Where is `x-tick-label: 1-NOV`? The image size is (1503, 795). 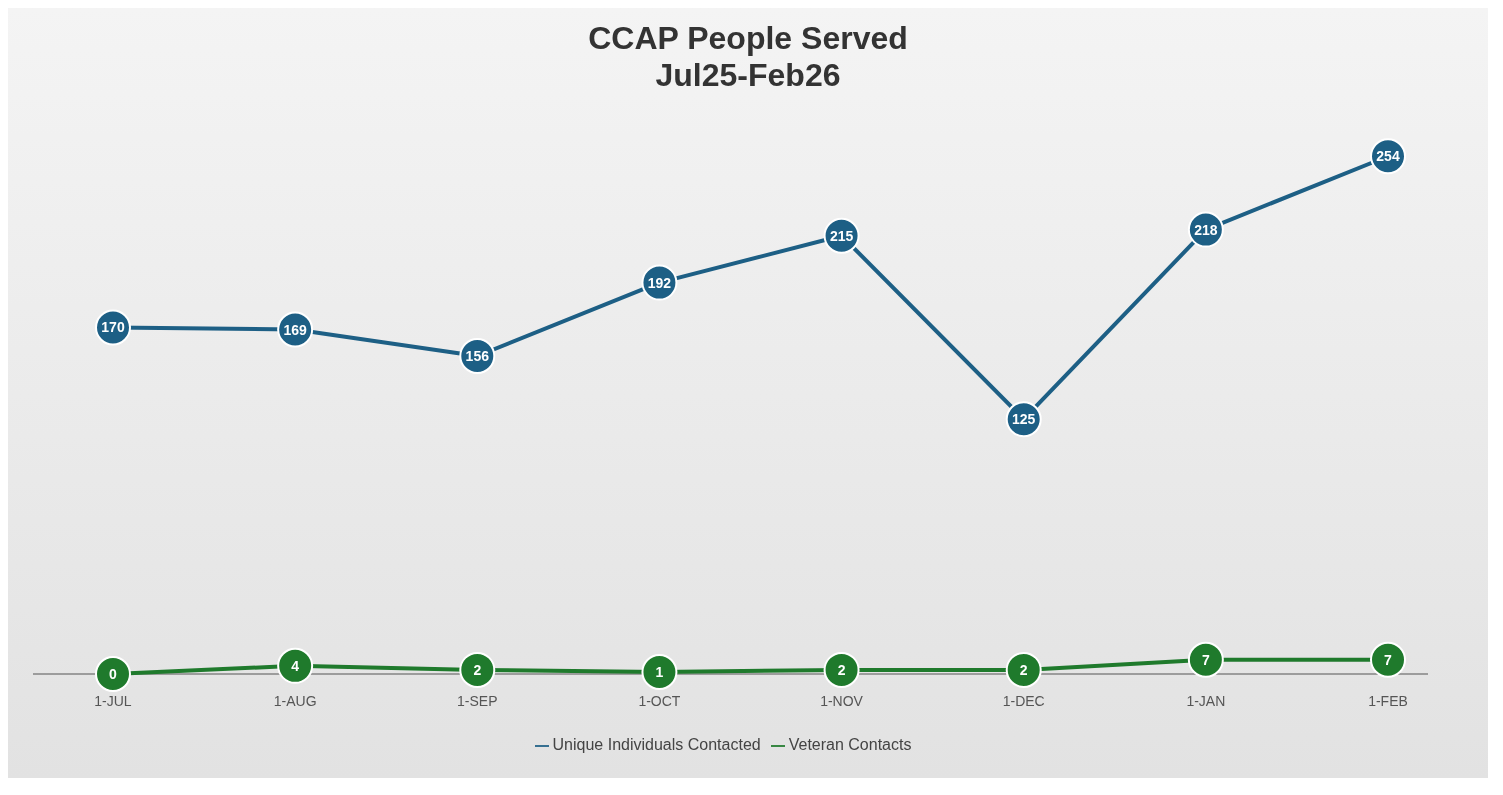
x-tick-label: 1-NOV is located at coordinates (842, 700).